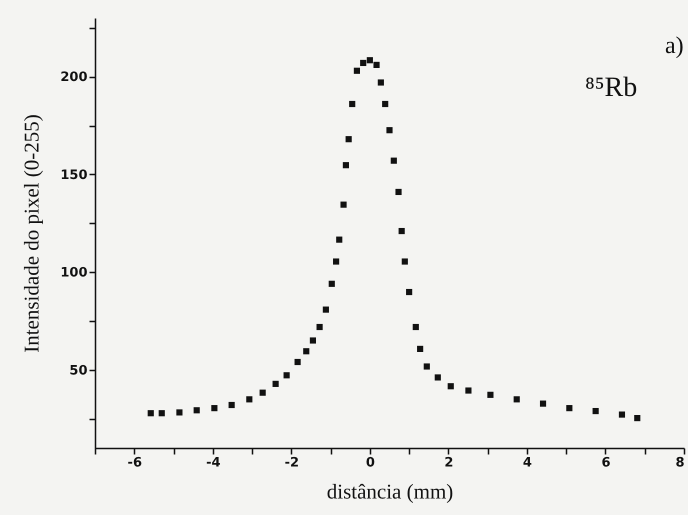  I want to click on y-axis-title: Intensidade do pixel (0-255), so click(31, 233).